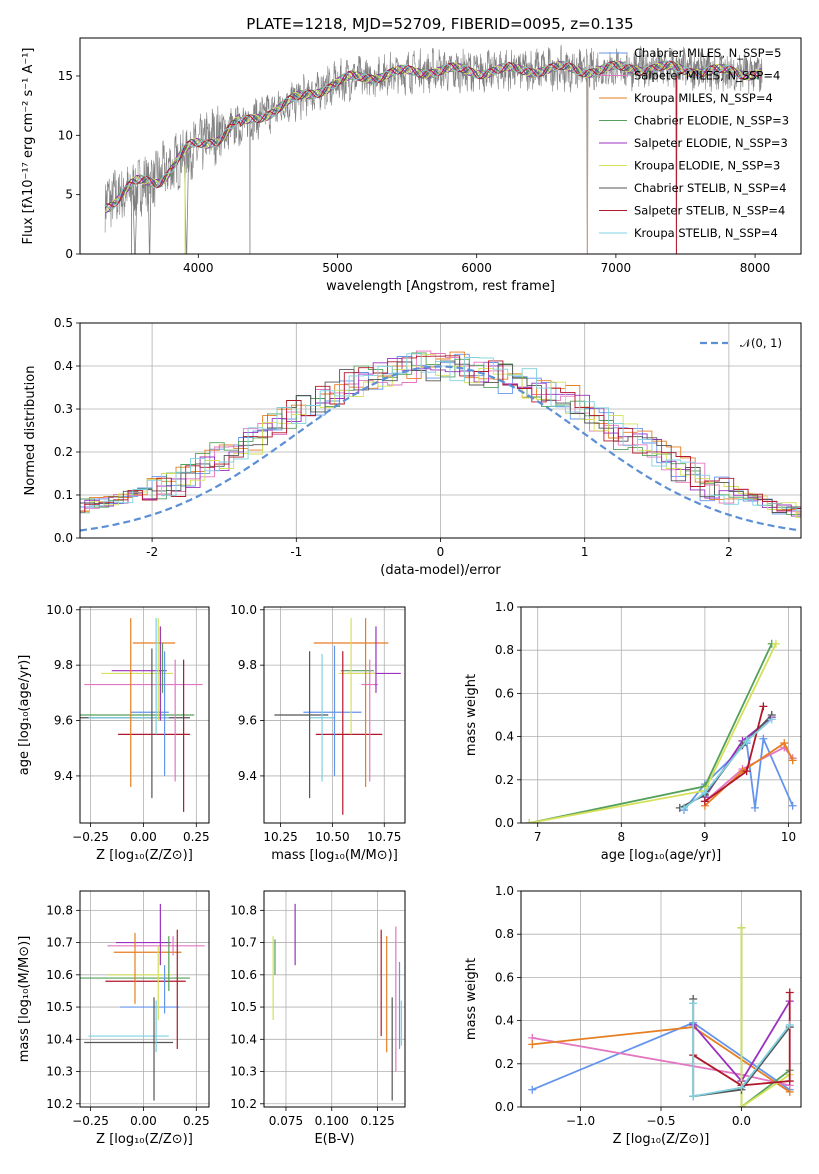 The width and height of the screenshot is (819, 1174). I want to click on z-vs-mass-ytick-label: 10.6, so click(59, 975).